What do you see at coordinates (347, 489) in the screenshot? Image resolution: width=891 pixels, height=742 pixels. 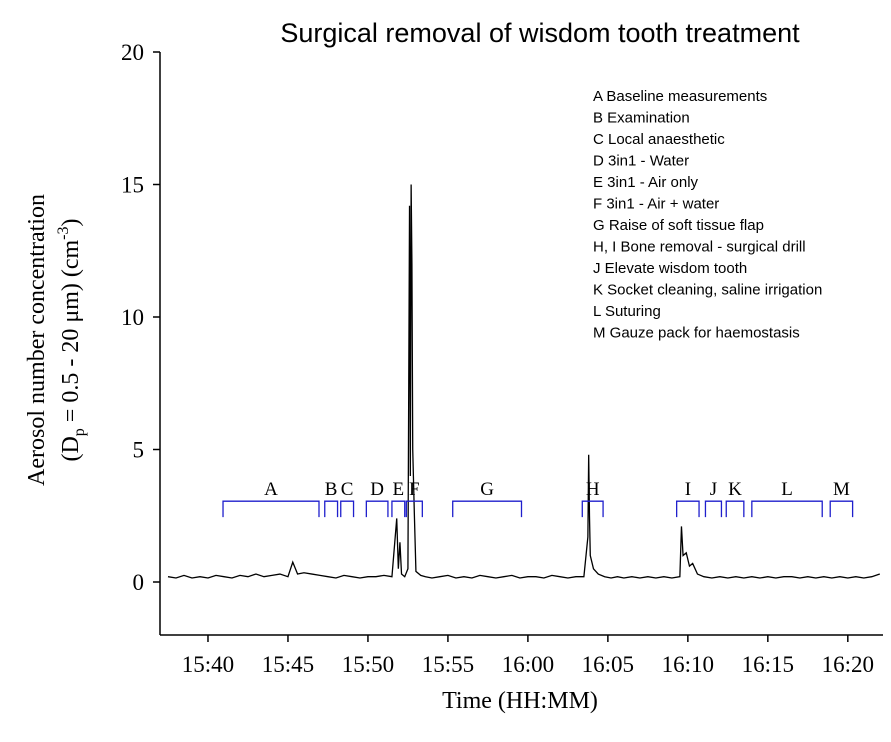 I see `phase-label: C` at bounding box center [347, 489].